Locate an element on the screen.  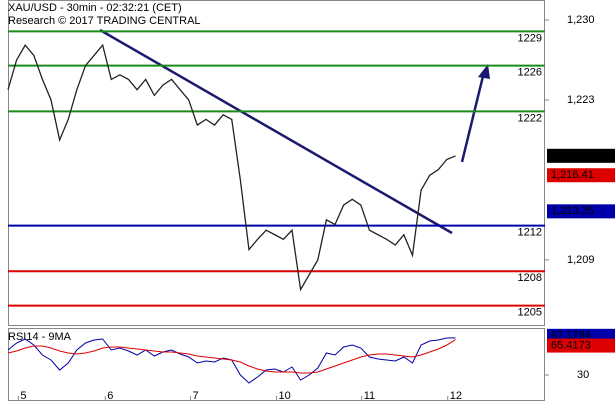
level-label: 1226 is located at coordinates (530, 73).